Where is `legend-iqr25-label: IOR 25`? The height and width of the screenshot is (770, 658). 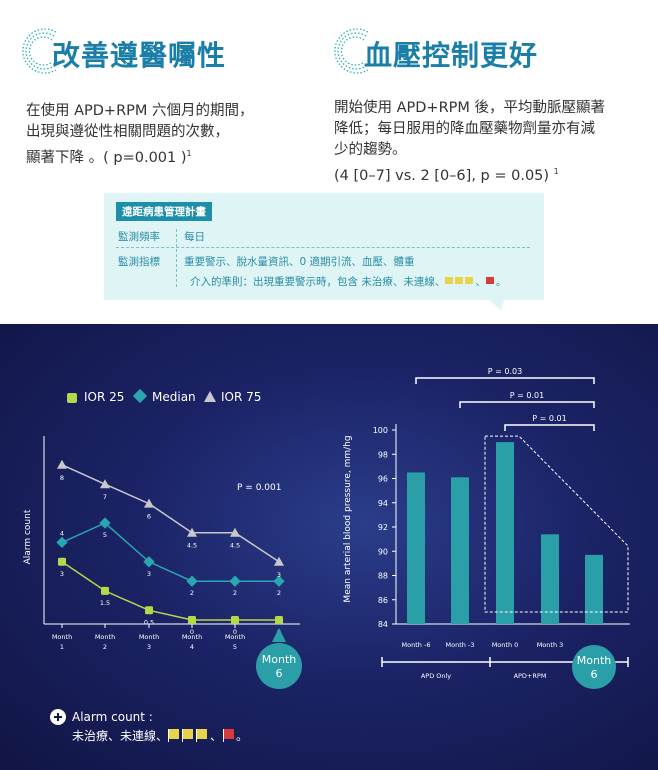
legend-iqr25-label: IOR 25 is located at coordinates (104, 397).